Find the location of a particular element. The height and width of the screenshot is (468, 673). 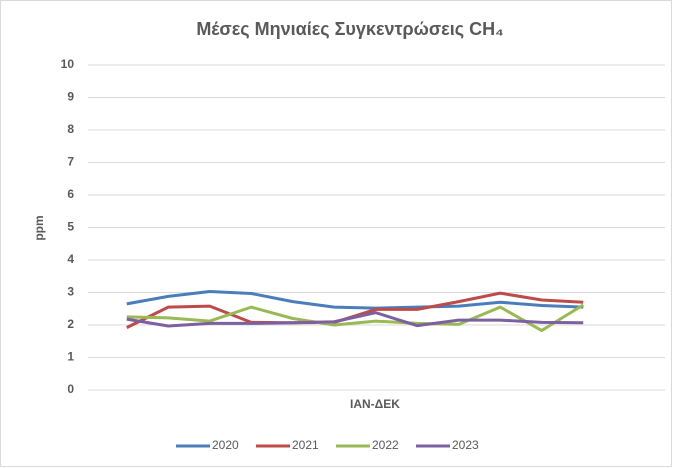

y-tick-label: 2 is located at coordinates (70, 324).